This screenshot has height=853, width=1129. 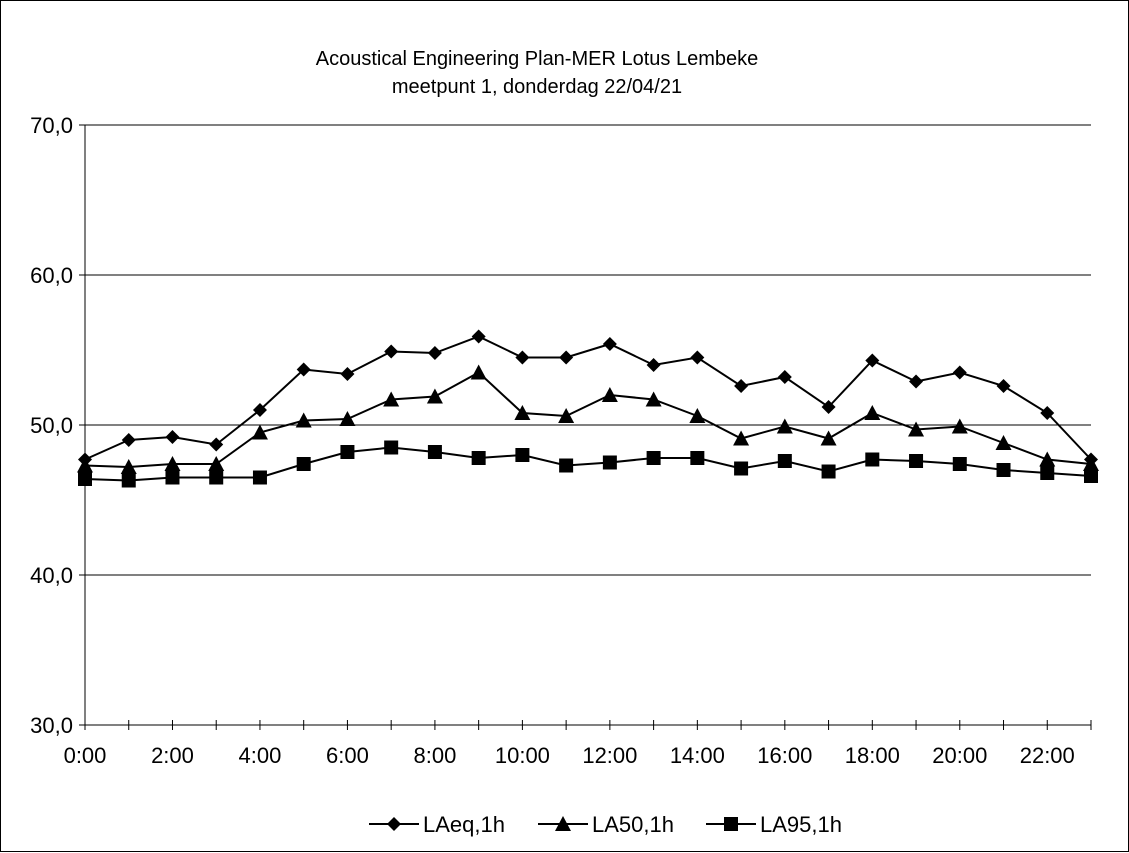 What do you see at coordinates (633, 824) in the screenshot?
I see `legend-label: LA50,1h` at bounding box center [633, 824].